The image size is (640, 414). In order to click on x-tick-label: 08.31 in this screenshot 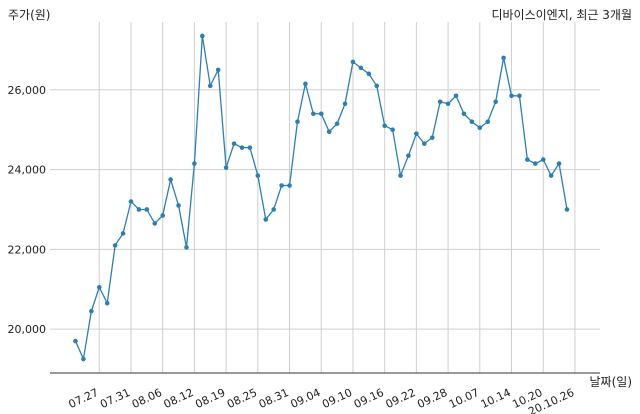, I will do `click(274, 398)`.